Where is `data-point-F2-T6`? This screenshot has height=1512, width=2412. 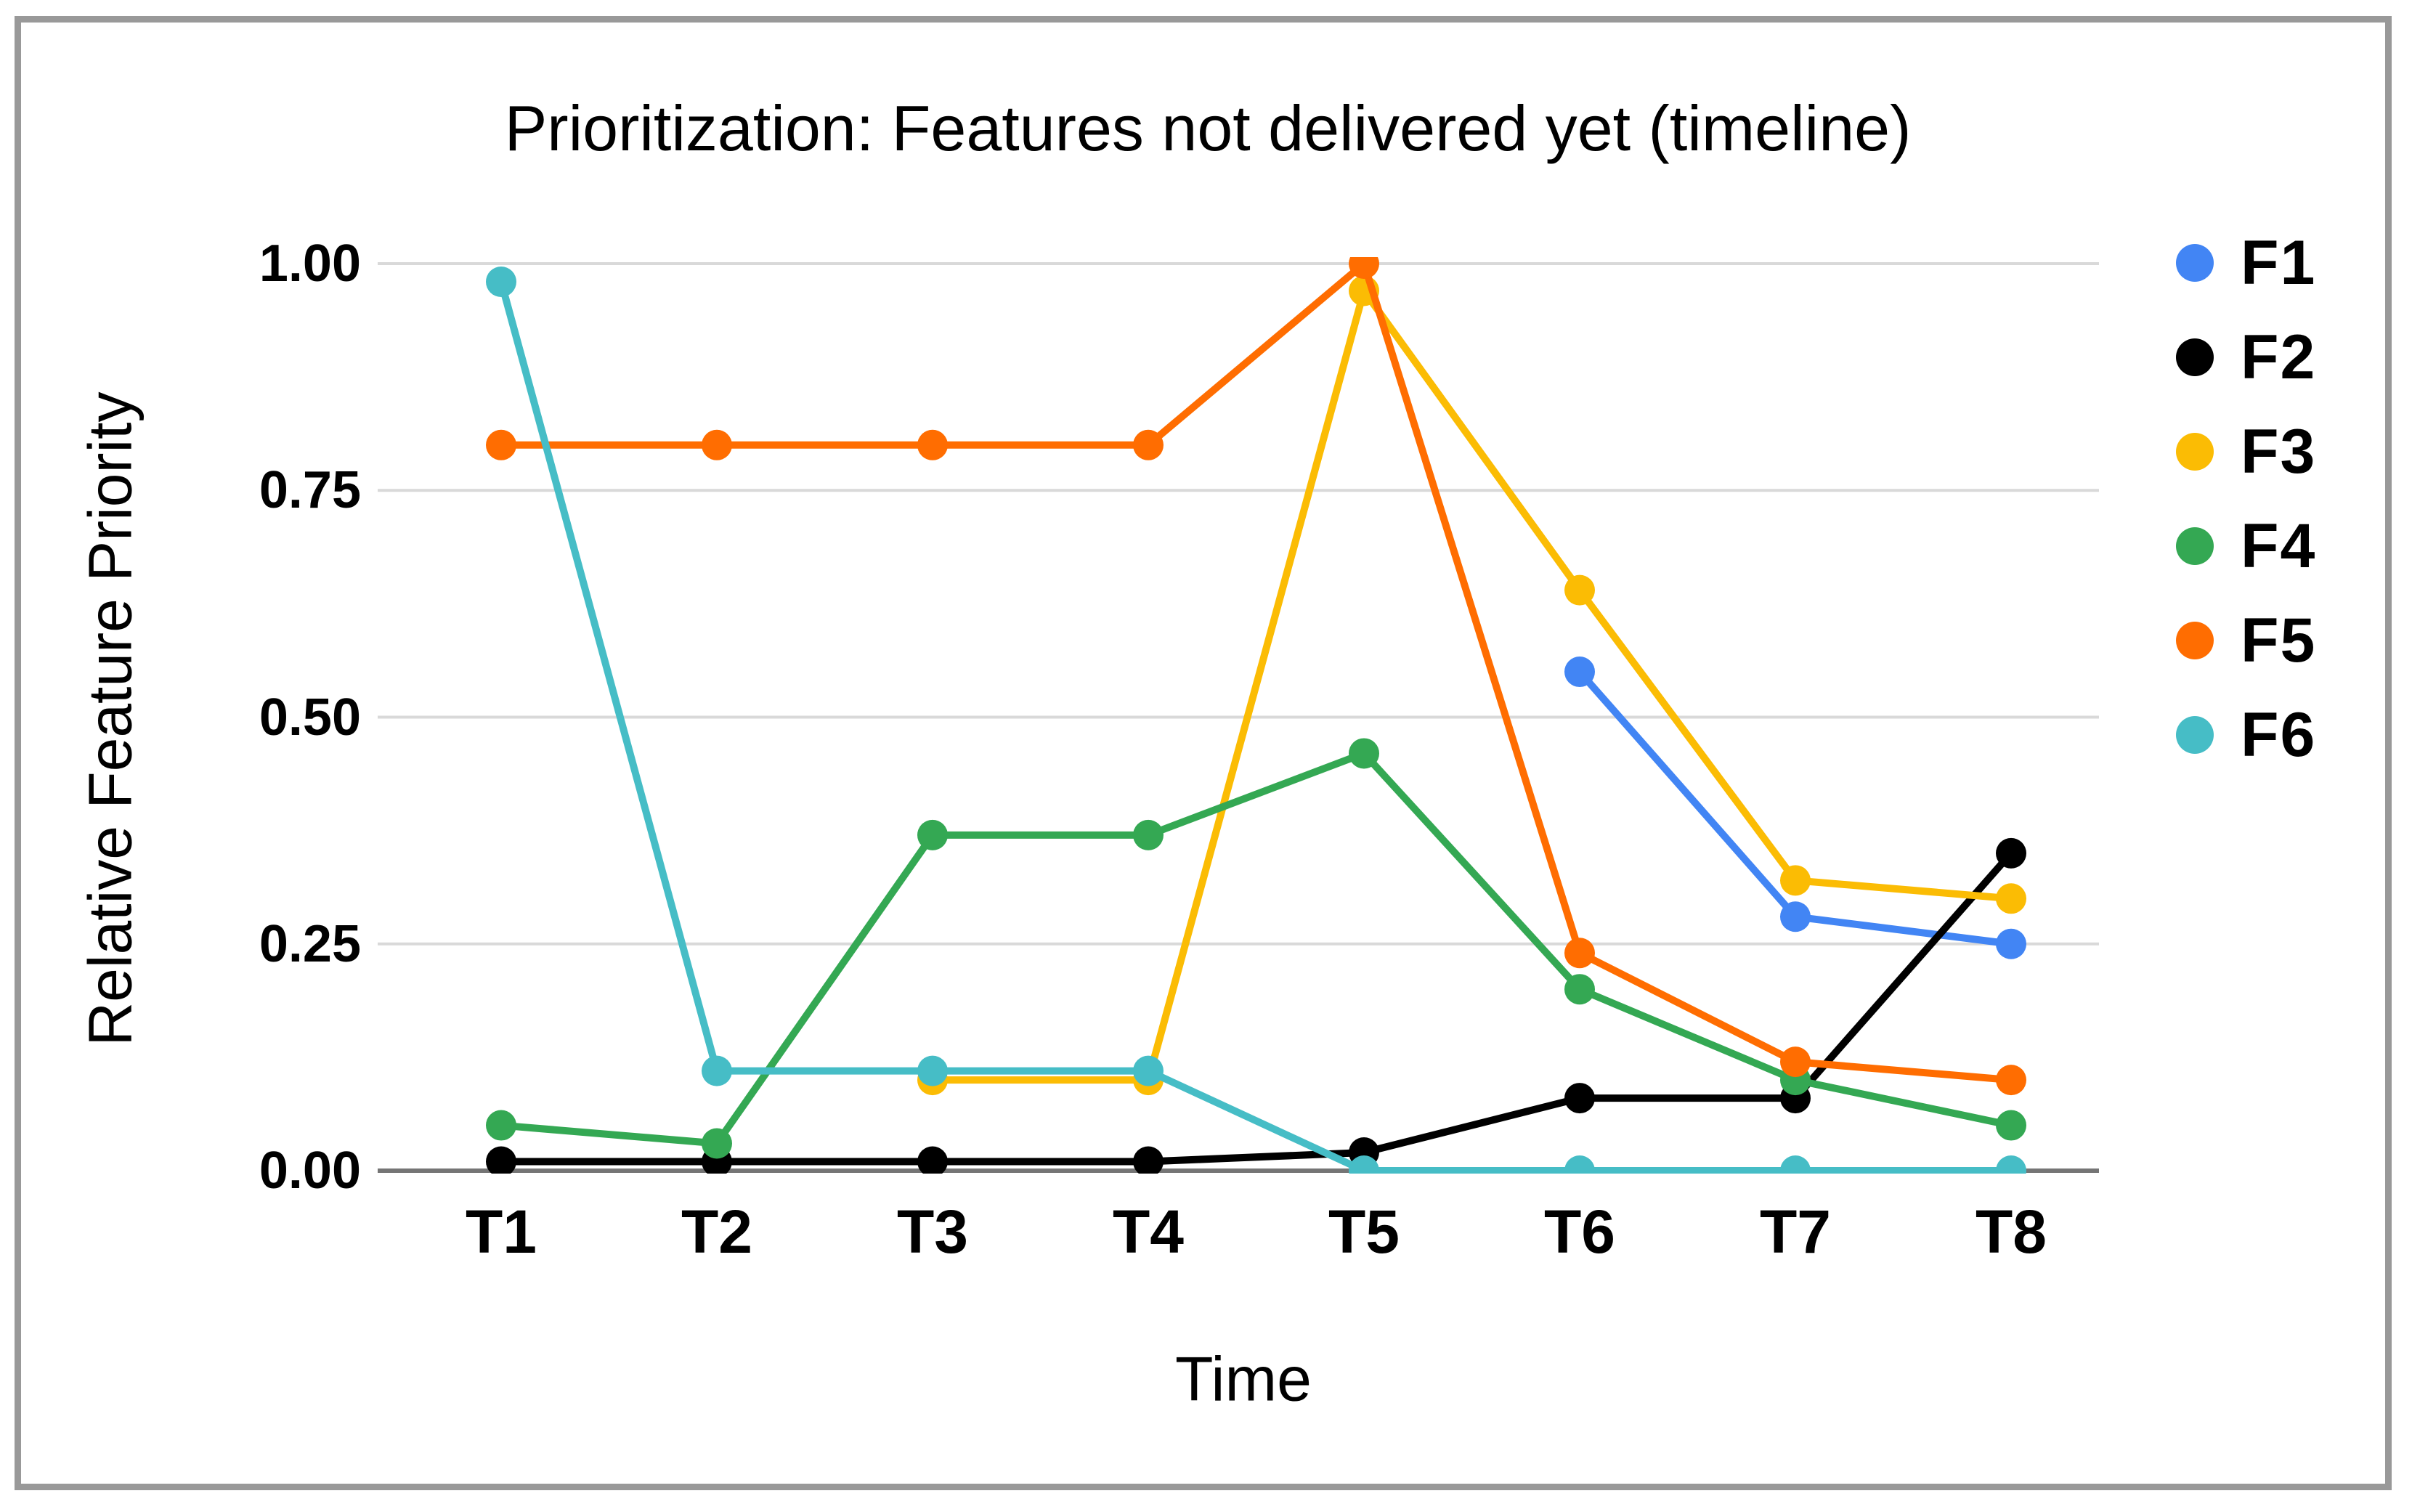 data-point-F2-T6 is located at coordinates (1579, 1098).